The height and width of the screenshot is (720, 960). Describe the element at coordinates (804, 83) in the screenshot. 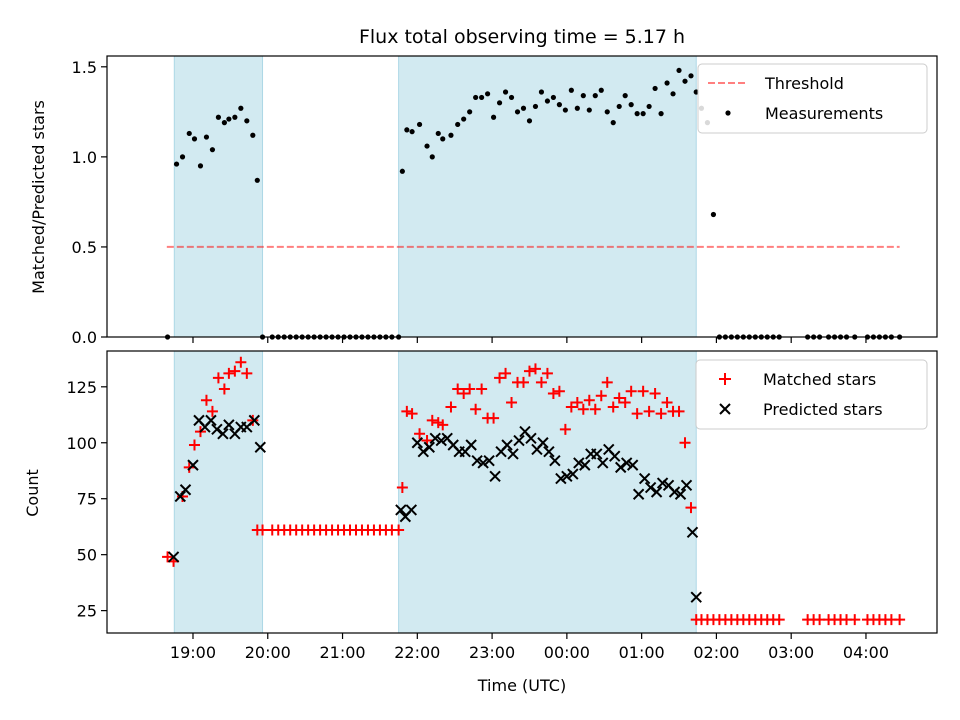

I see `legend-threshold-label: Threshold` at that location.